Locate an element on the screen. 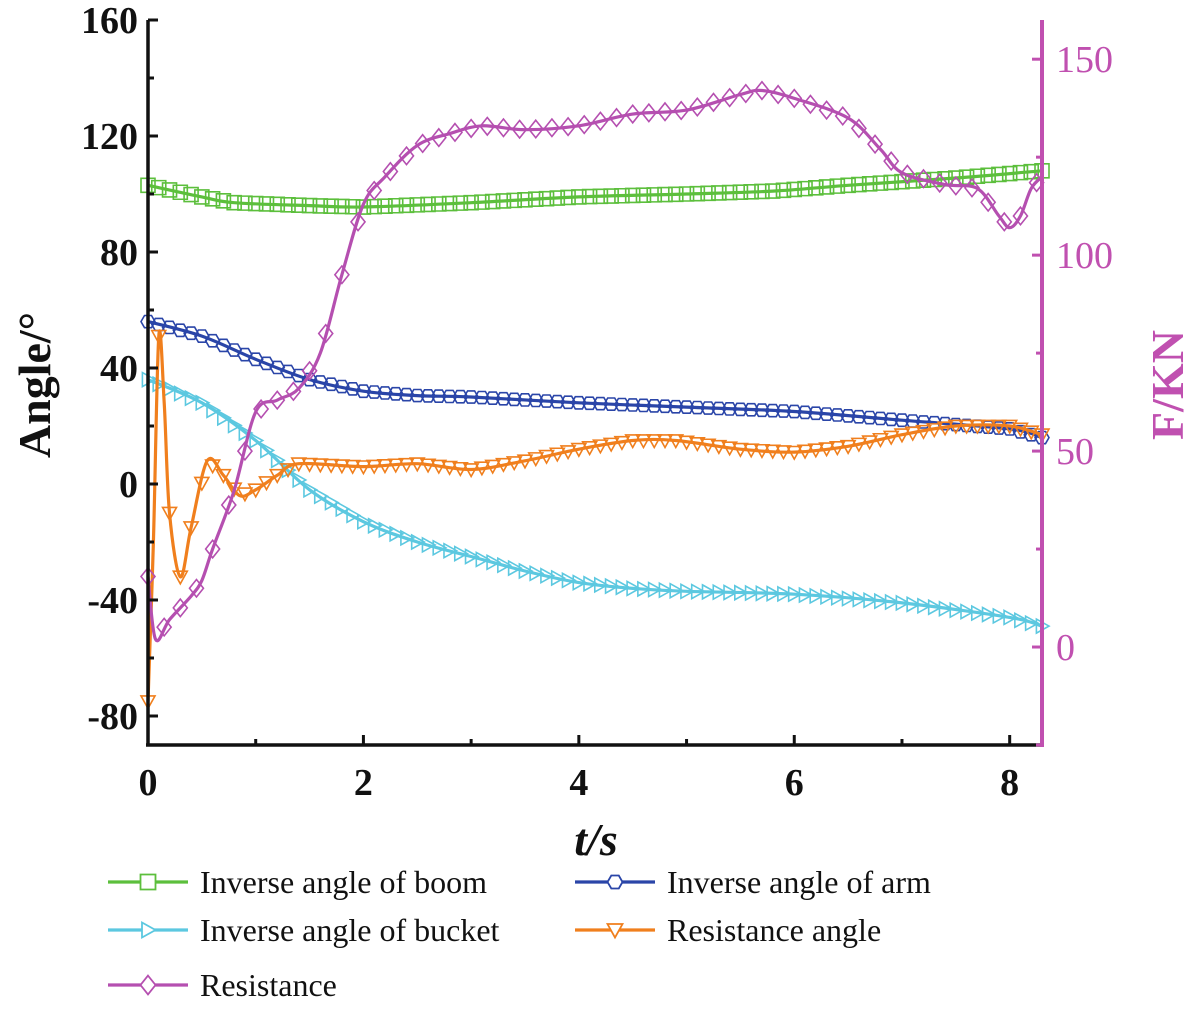 The width and height of the screenshot is (1200, 1009). legend-swatch-marker is located at coordinates (615, 931).